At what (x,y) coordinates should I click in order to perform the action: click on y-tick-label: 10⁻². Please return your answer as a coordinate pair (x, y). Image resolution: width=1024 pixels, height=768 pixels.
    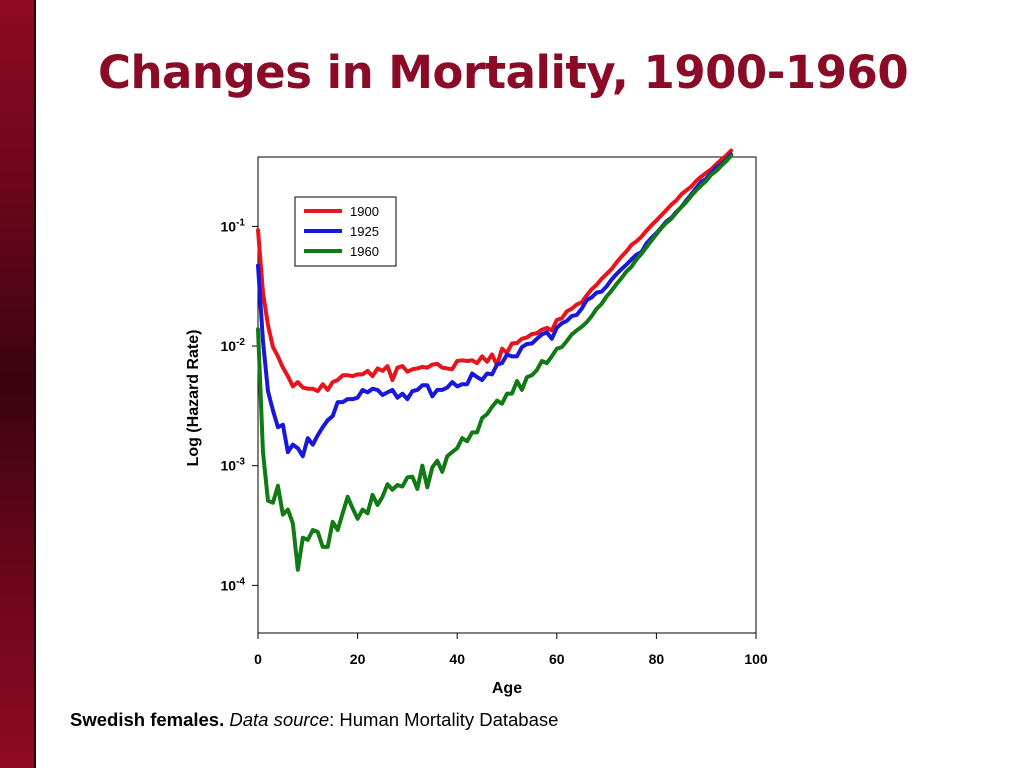
    Looking at the image, I should click on (233, 345).